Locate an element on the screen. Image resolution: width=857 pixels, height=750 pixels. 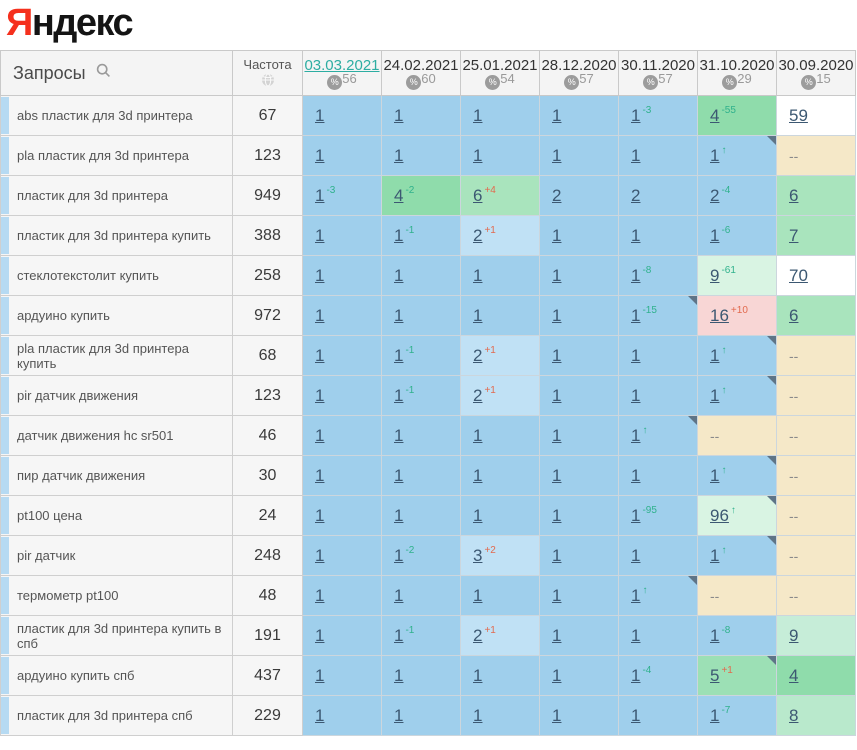
date-link: 25.01.2021 is located at coordinates (500, 65).